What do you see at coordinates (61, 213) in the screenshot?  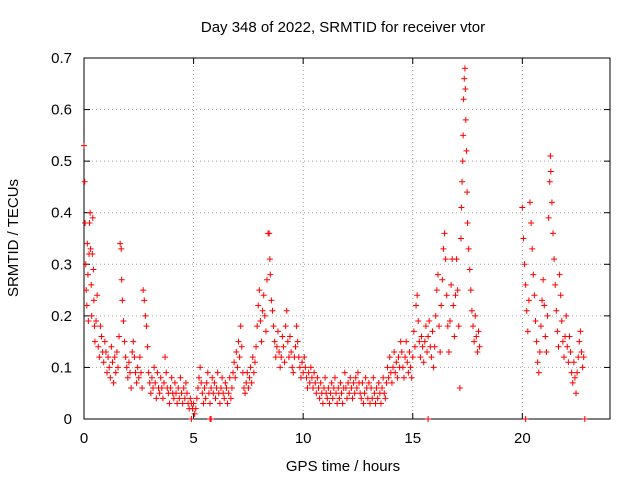 I see `y-tick-label: 0.4` at bounding box center [61, 213].